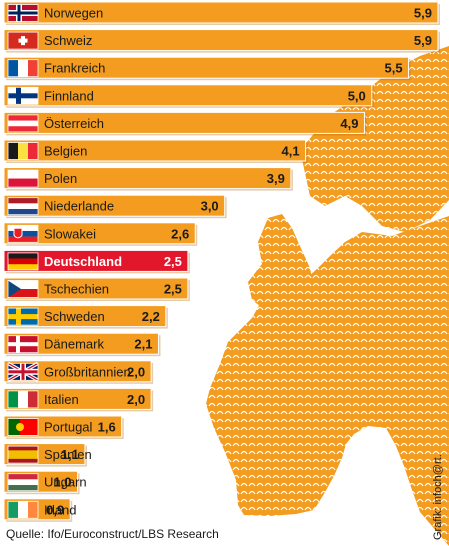 Image resolution: width=449 pixels, height=546 pixels. What do you see at coordinates (23, 289) in the screenshot?
I see `flag-czech-icon` at bounding box center [23, 289].